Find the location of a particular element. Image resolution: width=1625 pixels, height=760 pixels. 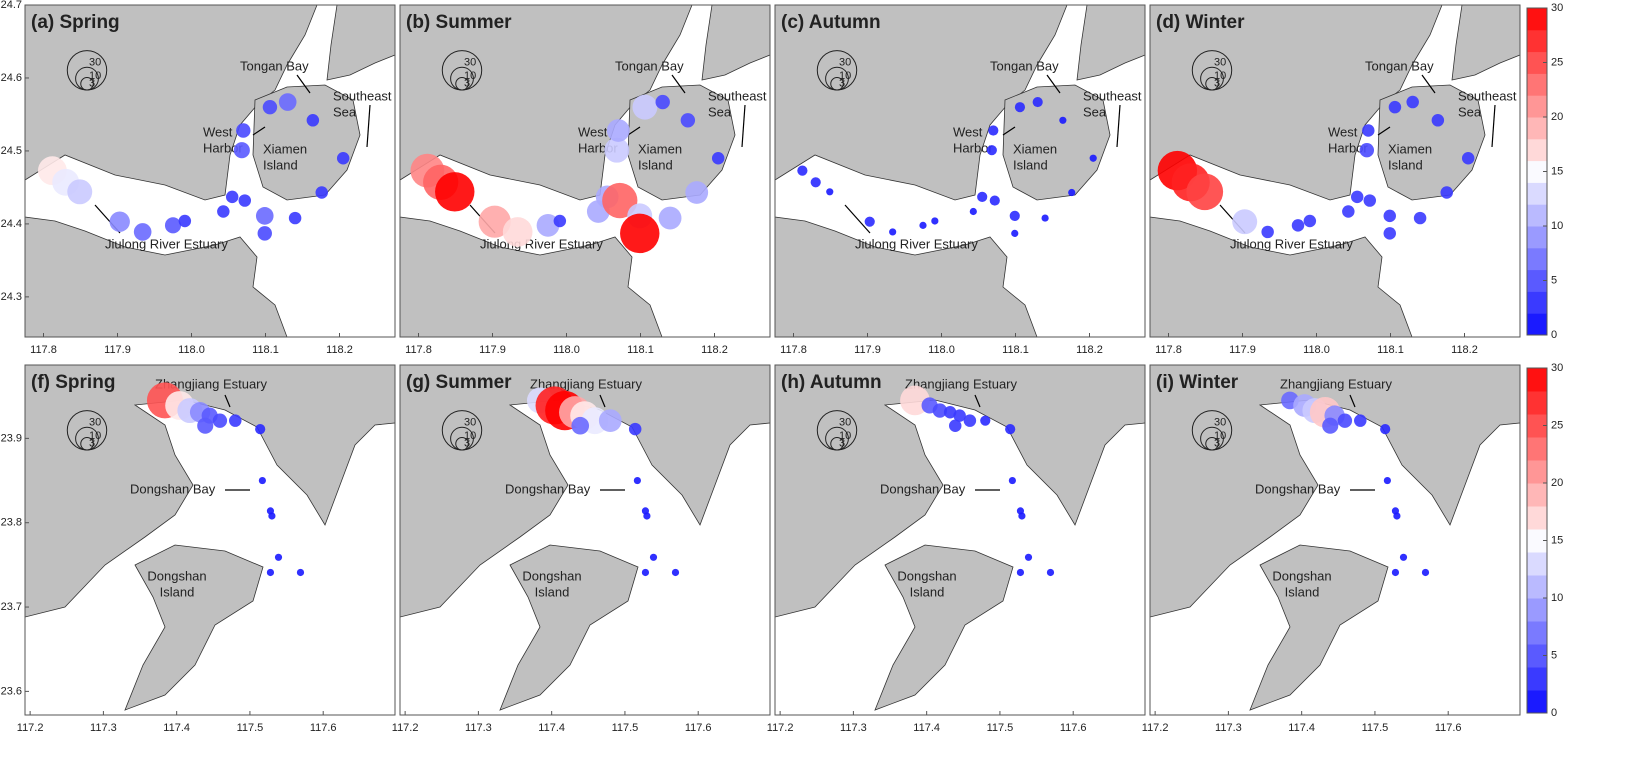

colorbar-tick-label: 15 is located at coordinates (1557, 540).